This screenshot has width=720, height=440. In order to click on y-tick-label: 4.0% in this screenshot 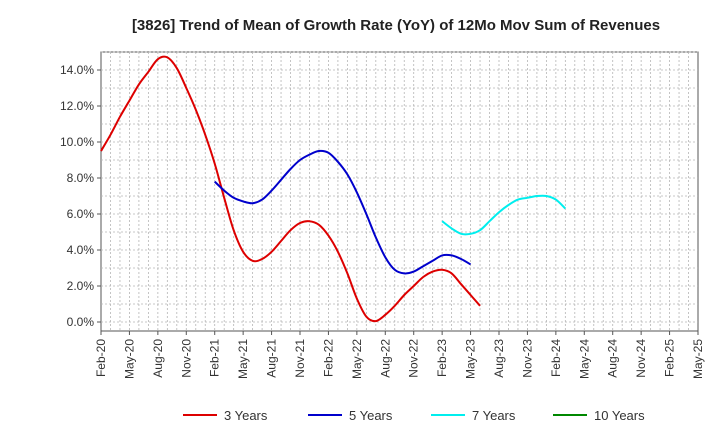, I will do `click(81, 250)`.